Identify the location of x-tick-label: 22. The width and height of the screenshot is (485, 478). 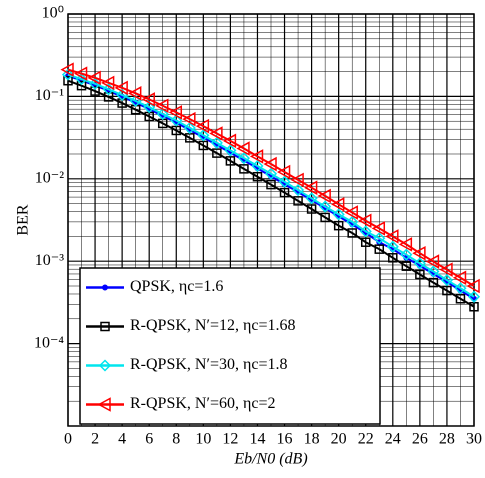
(366, 439).